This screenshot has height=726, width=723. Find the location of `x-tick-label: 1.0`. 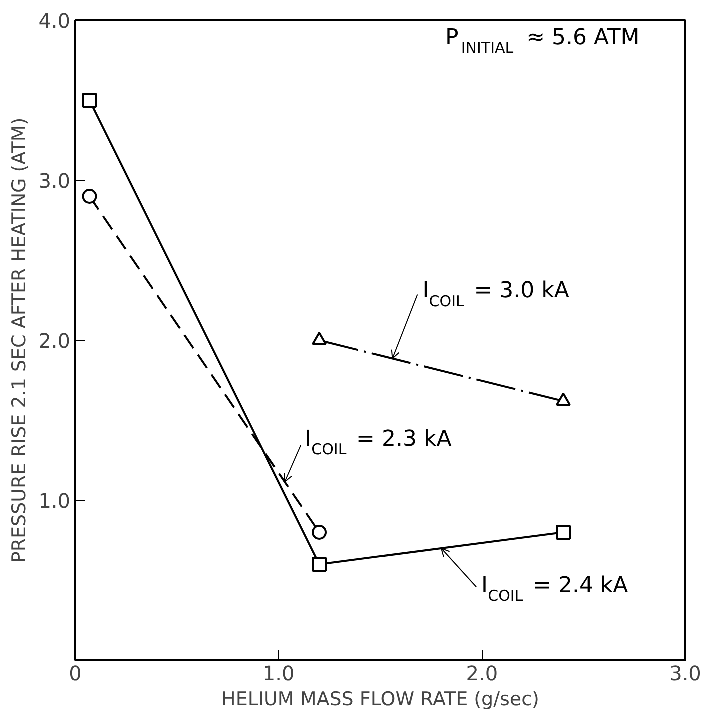

x-tick-label: 1.0 is located at coordinates (278, 674).